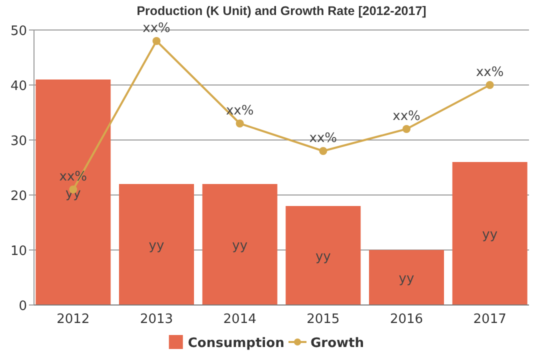 The image size is (539, 359). Describe the element at coordinates (236, 343) in the screenshot. I see `legend-label: Consumption` at that location.